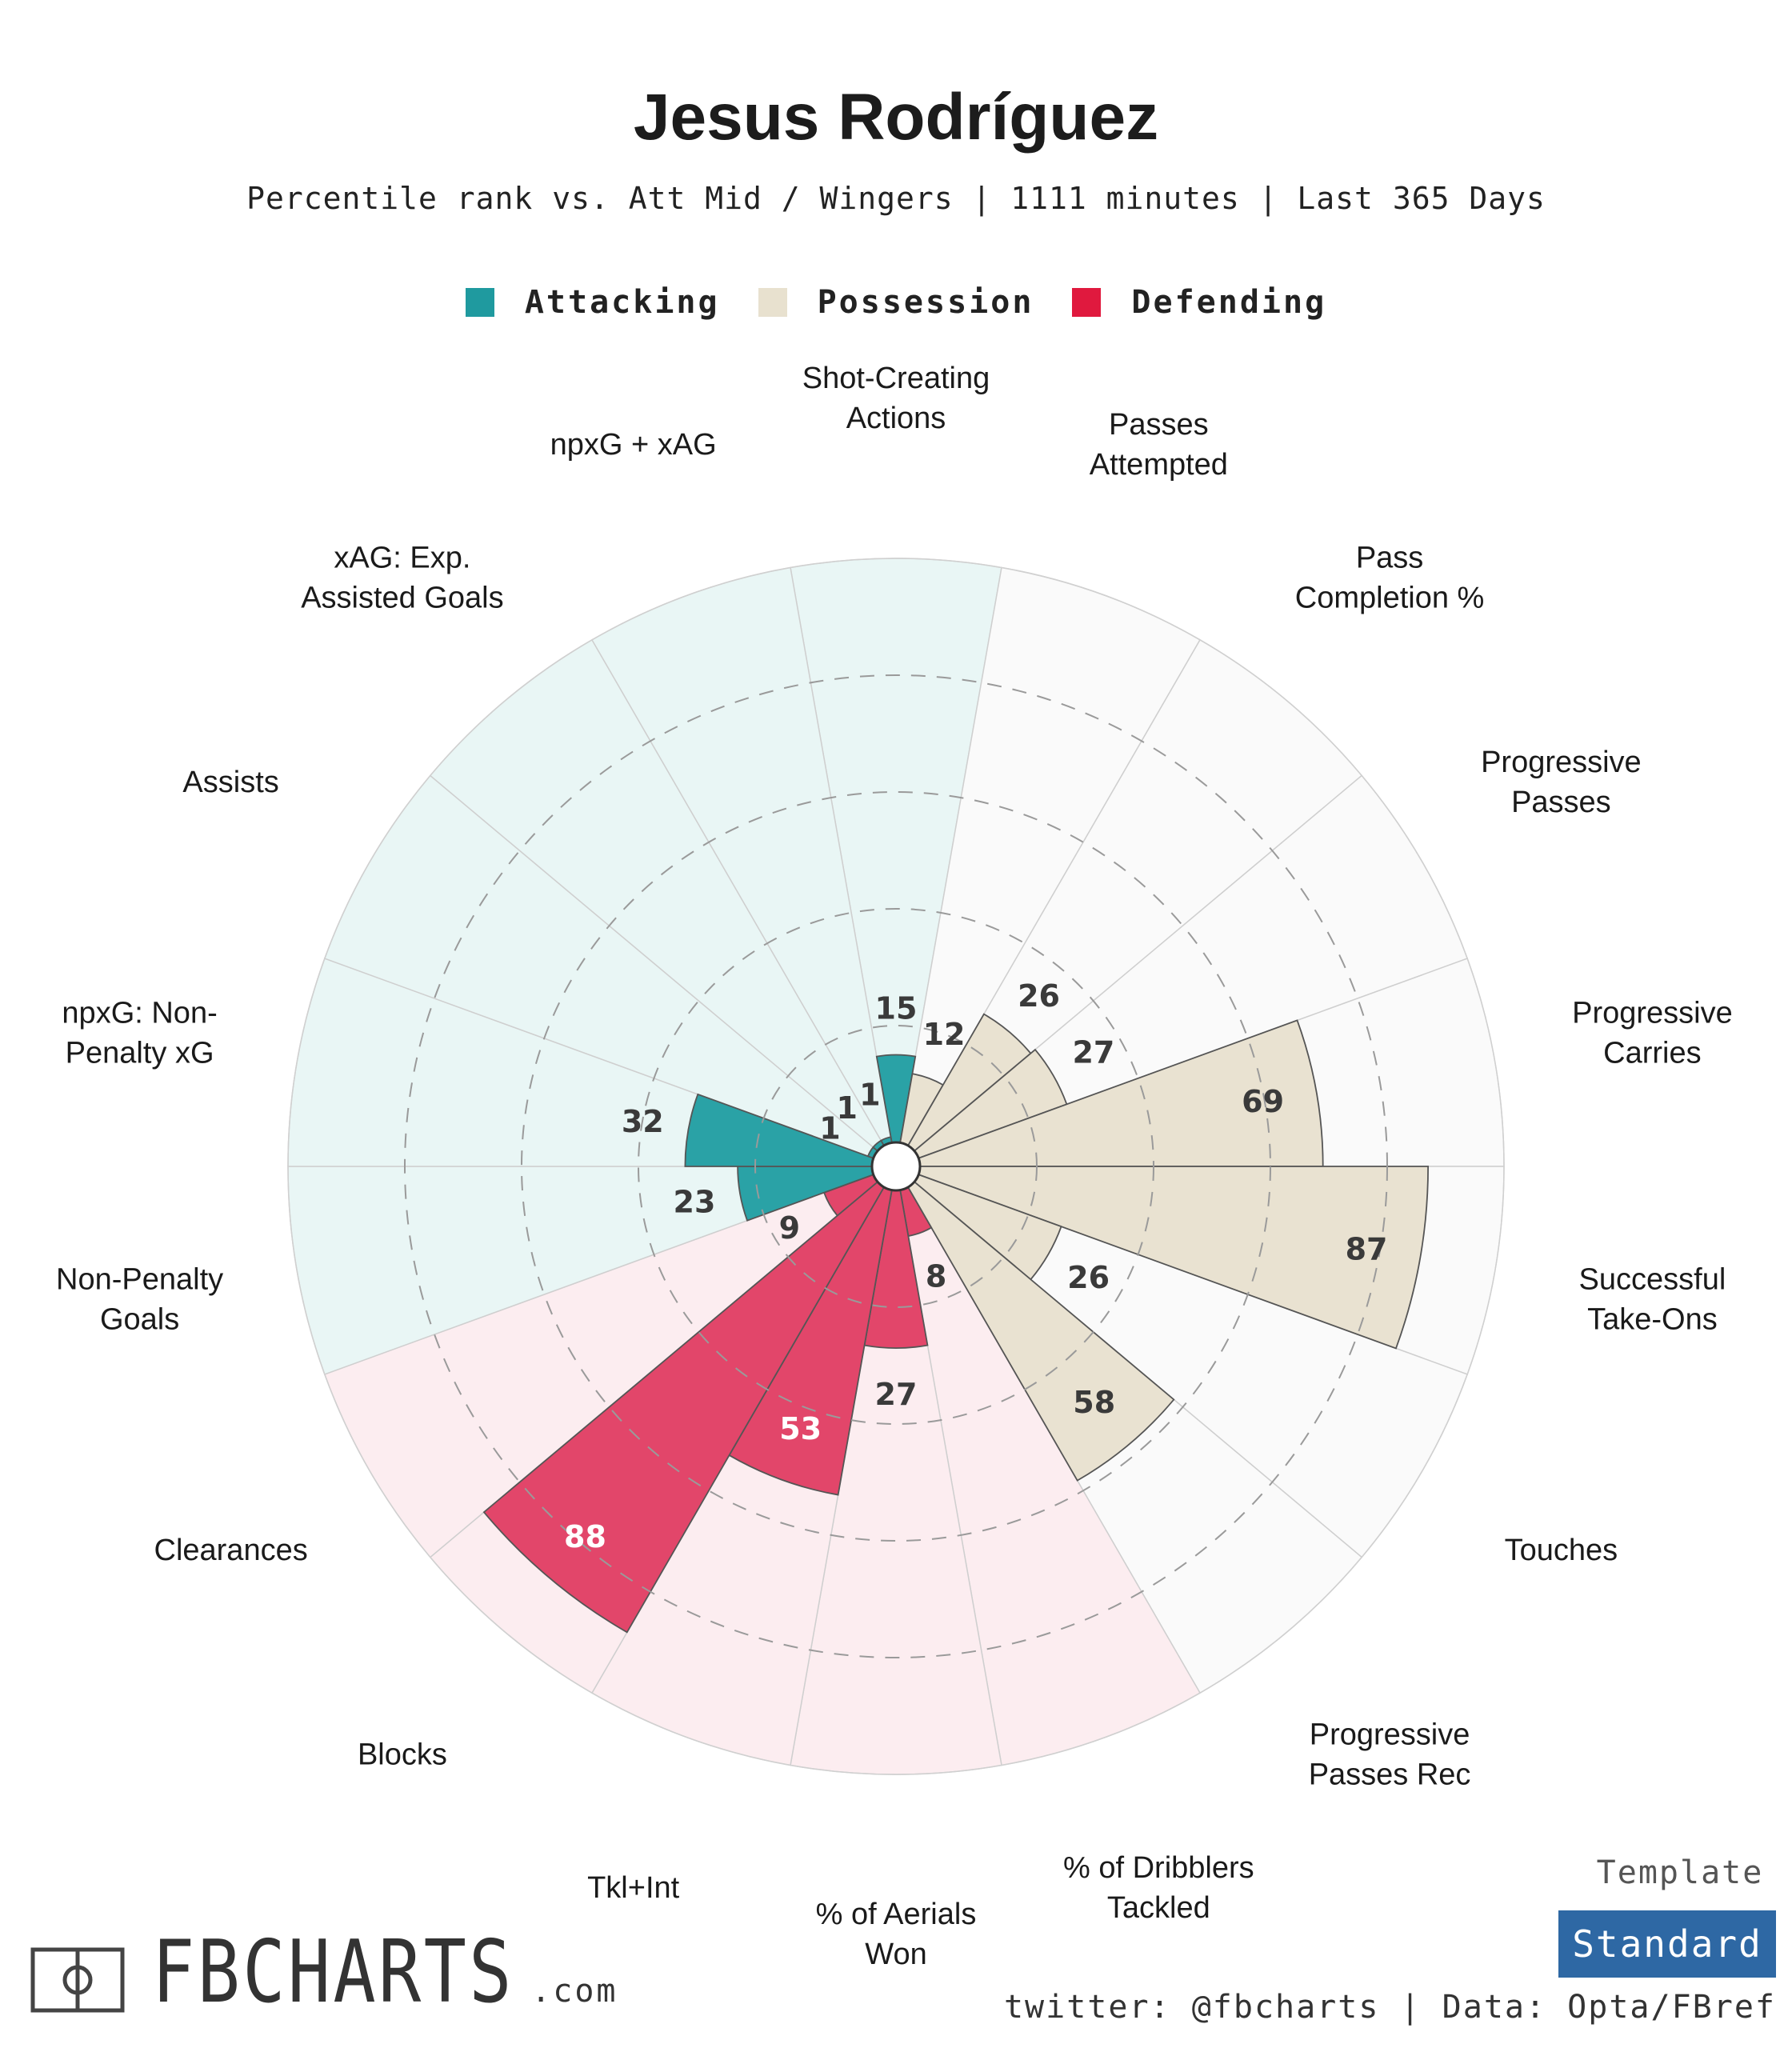  I want to click on value-label-clearances: 9, so click(789, 1228).